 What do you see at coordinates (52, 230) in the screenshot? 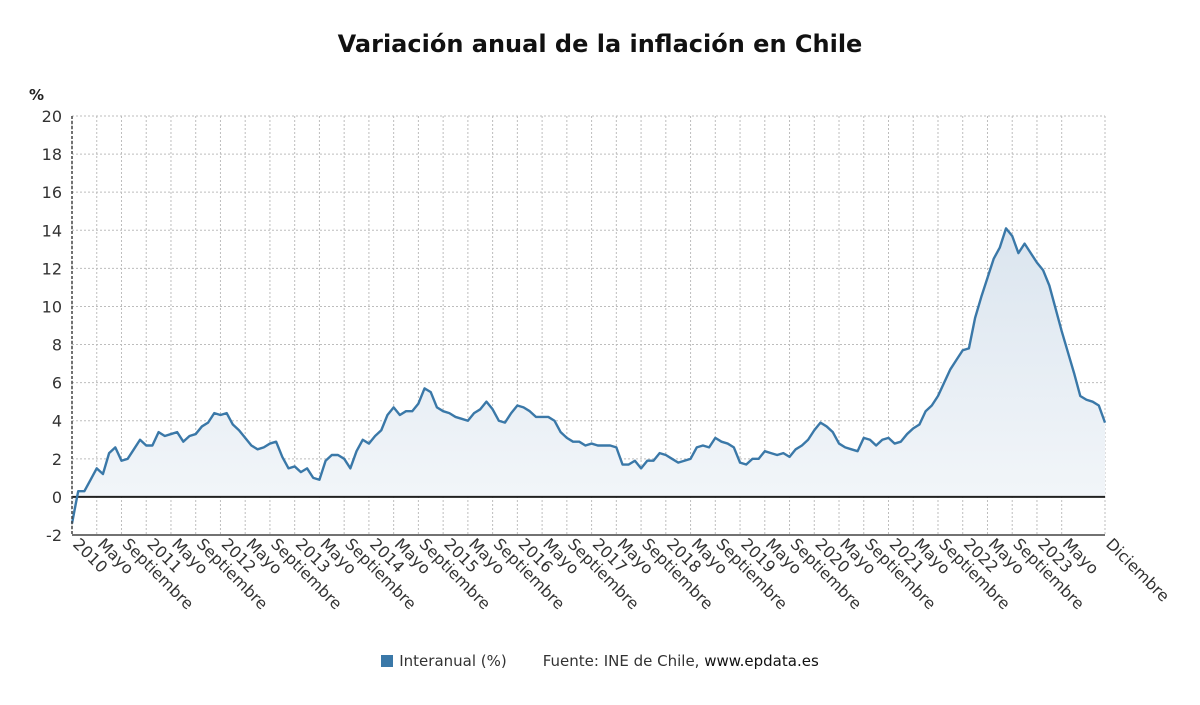
I see `y-tick-label: 14` at bounding box center [52, 230].